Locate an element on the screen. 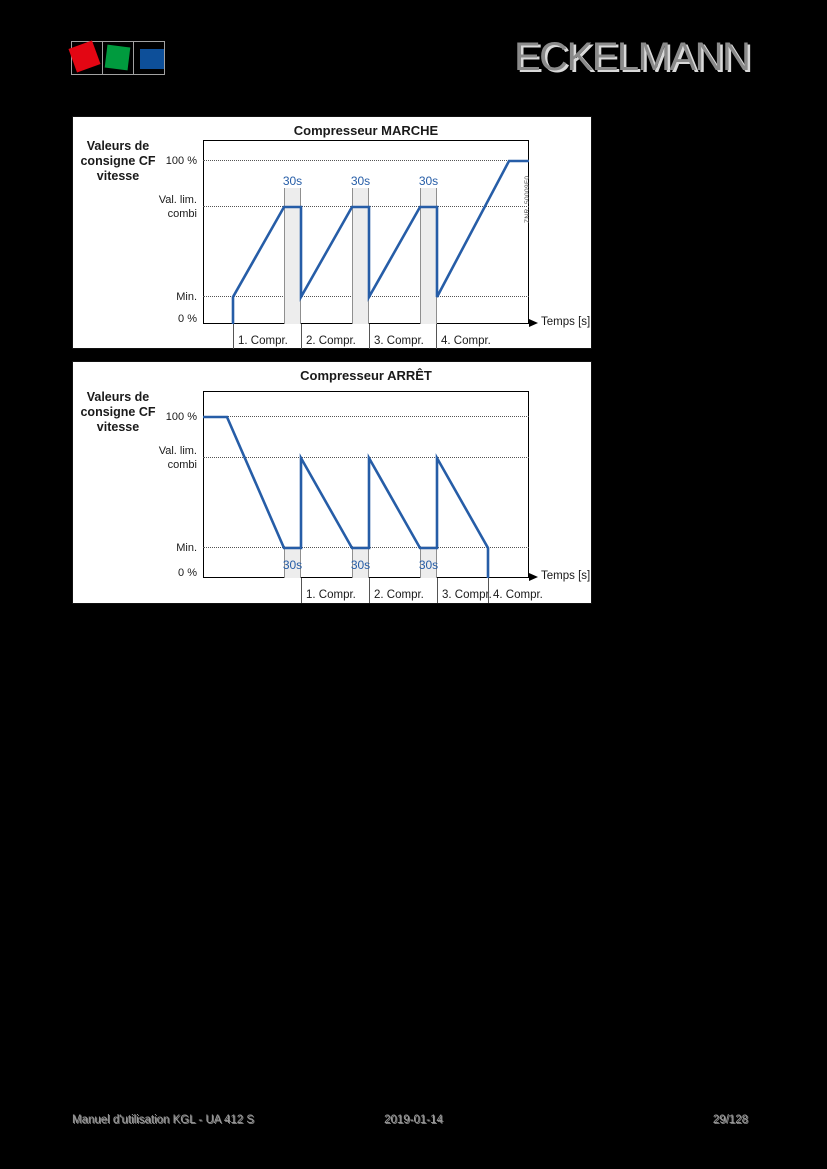  chart-title: Compresseur MARCHE is located at coordinates (366, 130).